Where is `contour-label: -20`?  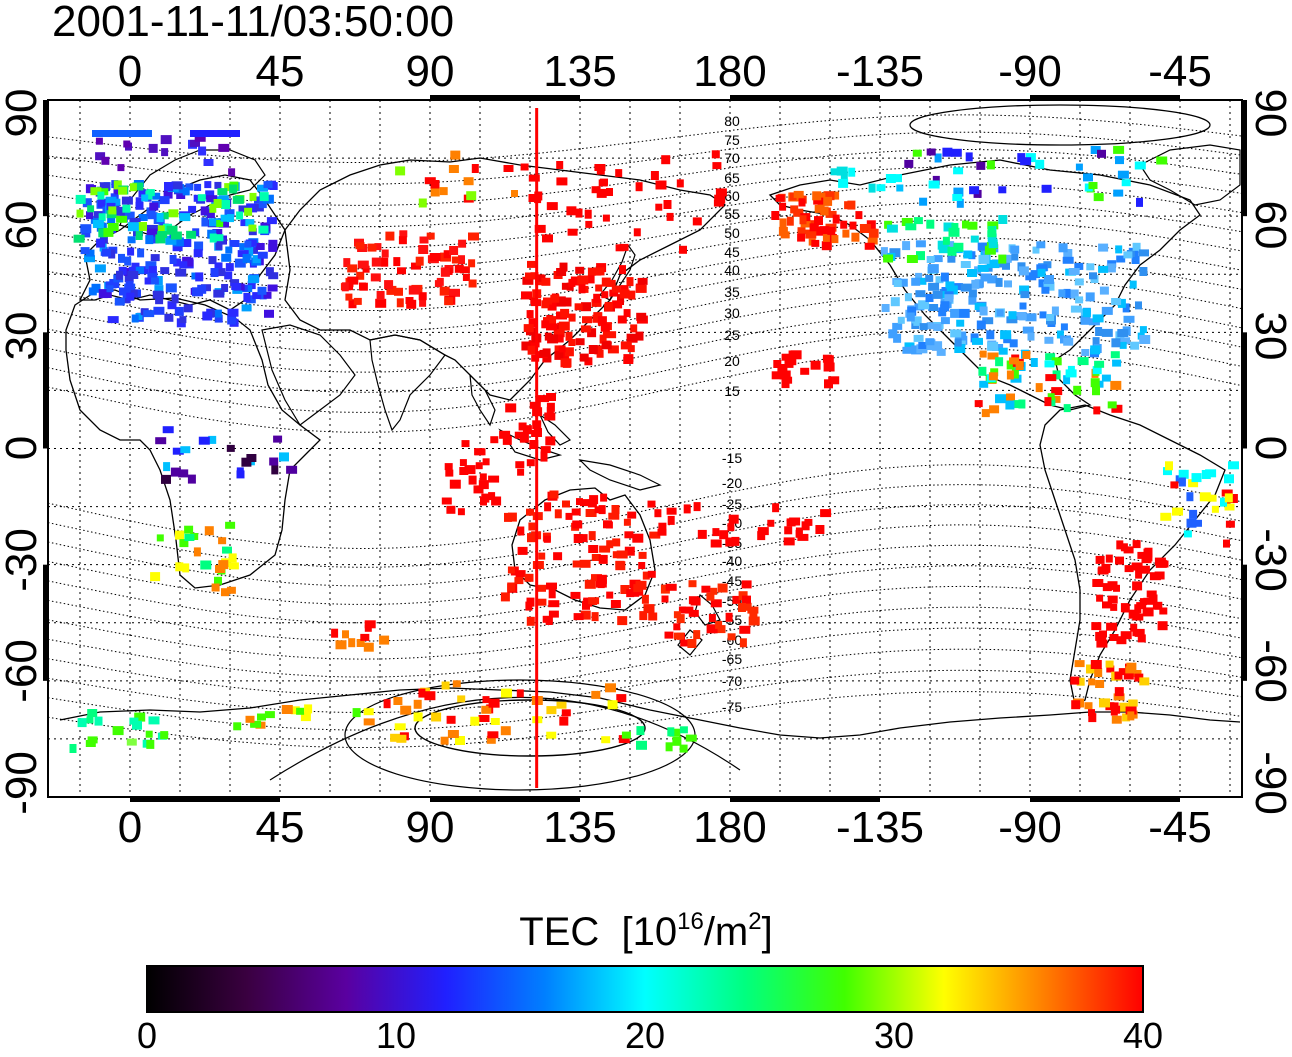
contour-label: -20 is located at coordinates (732, 483).